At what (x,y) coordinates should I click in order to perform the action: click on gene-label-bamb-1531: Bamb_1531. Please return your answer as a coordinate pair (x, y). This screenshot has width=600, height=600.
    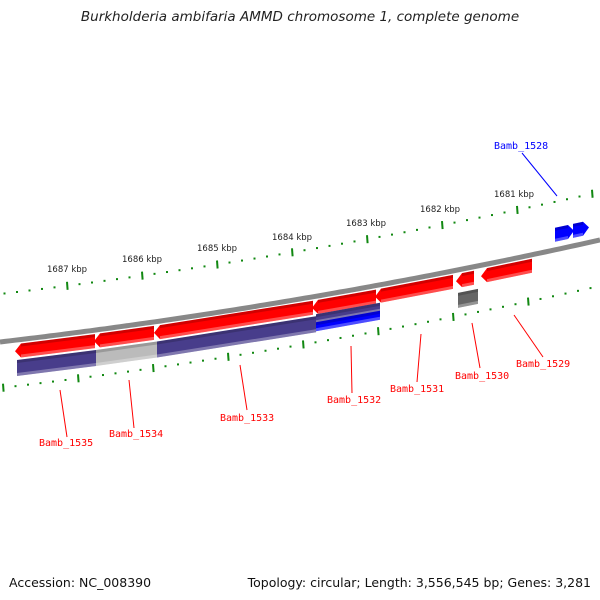
    Looking at the image, I should click on (417, 389).